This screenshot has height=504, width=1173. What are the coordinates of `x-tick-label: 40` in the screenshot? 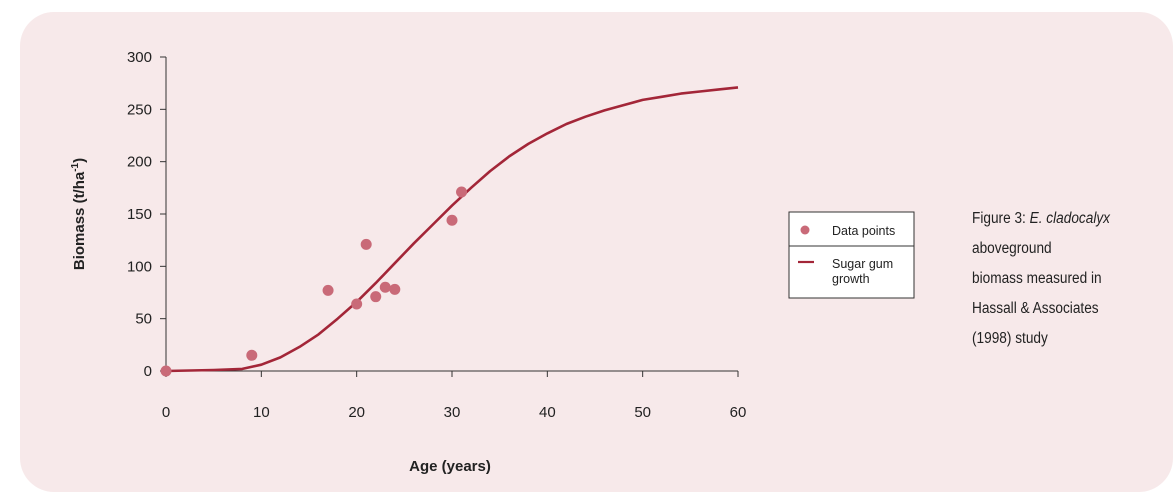 It's located at (547, 412).